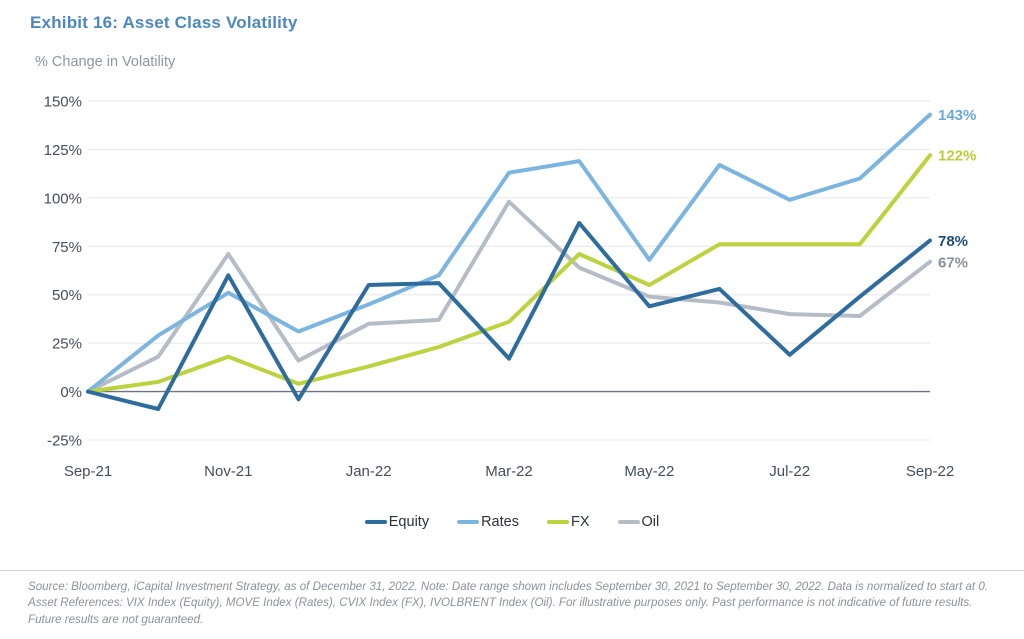 The height and width of the screenshot is (639, 1024). Describe the element at coordinates (650, 522) in the screenshot. I see `legend-label-oil: Oil` at that location.